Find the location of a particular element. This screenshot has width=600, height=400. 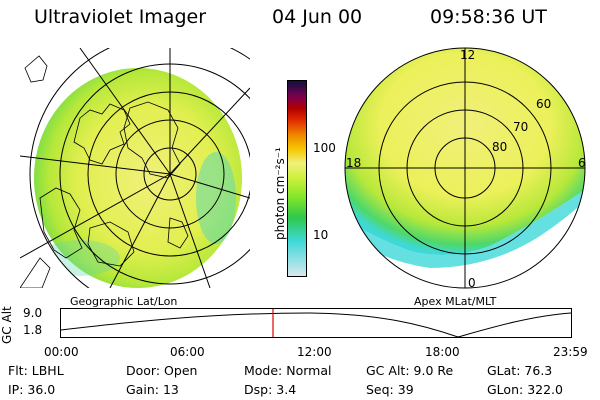

status-glon: GLon: 322.0 is located at coordinates (525, 389).